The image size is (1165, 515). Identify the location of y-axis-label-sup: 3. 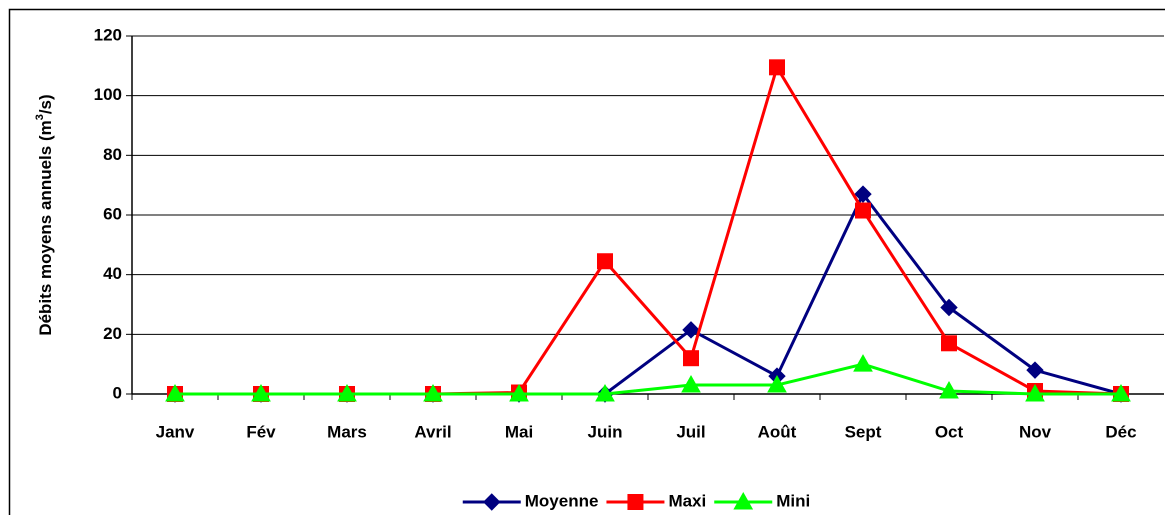
(40, 117).